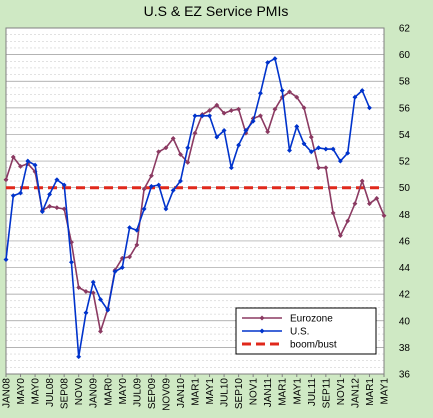 This screenshot has width=433, height=418. Describe the element at coordinates (7, 393) in the screenshot. I see `x-tick-label: JAN08` at that location.